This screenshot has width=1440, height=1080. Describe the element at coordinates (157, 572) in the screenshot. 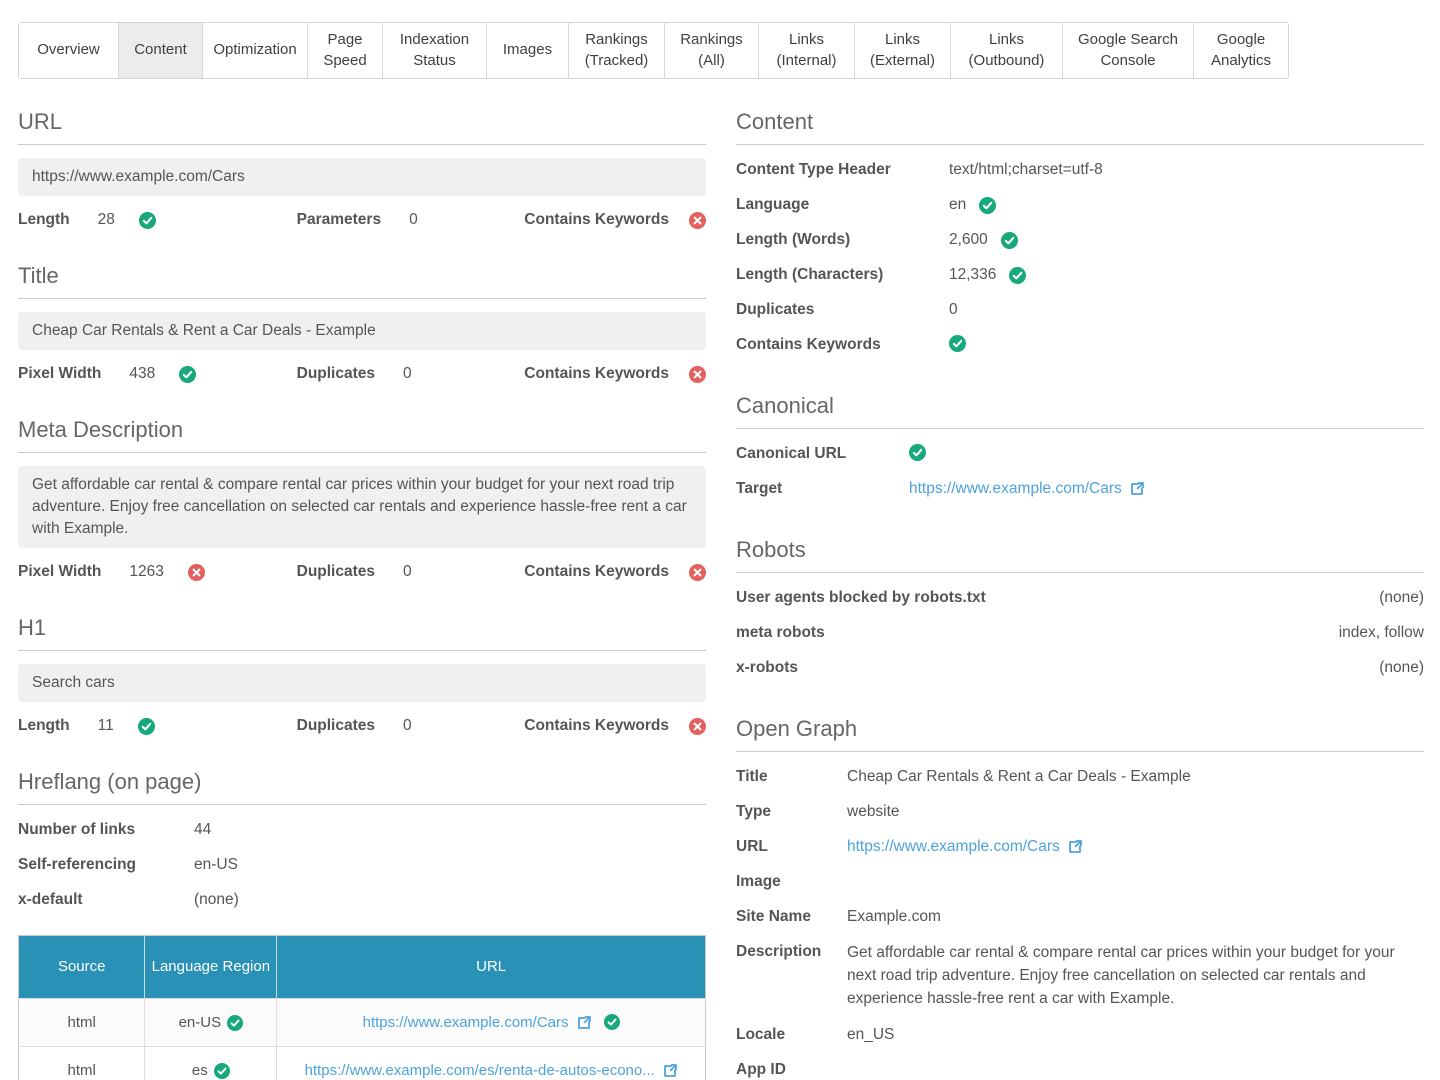

I see `stat-pixel-width: Pixel Width 1263` at that location.